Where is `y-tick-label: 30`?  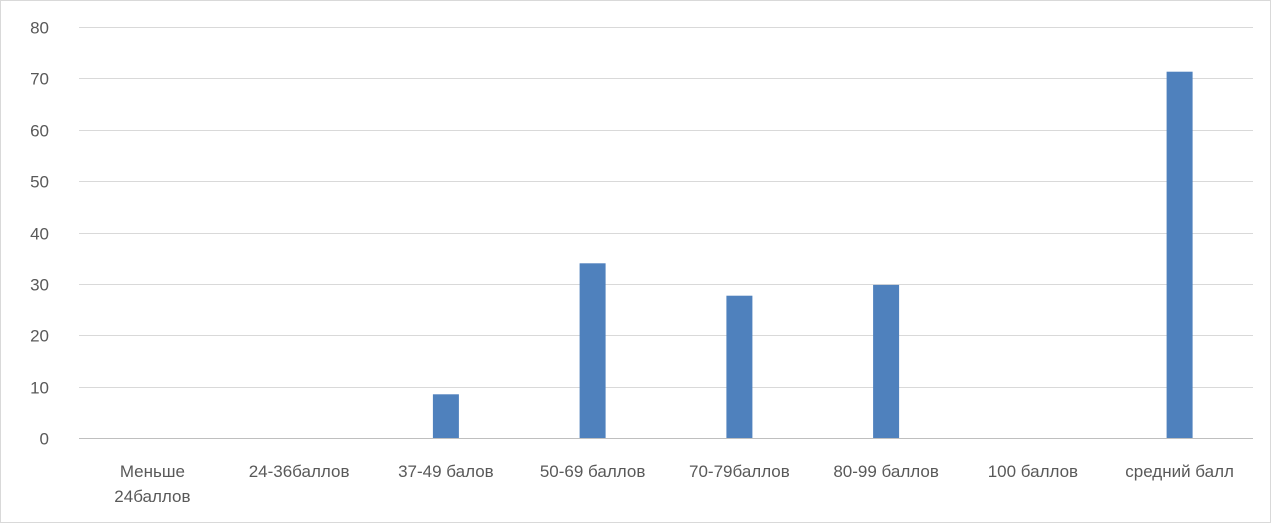
y-tick-label: 30 is located at coordinates (39, 285).